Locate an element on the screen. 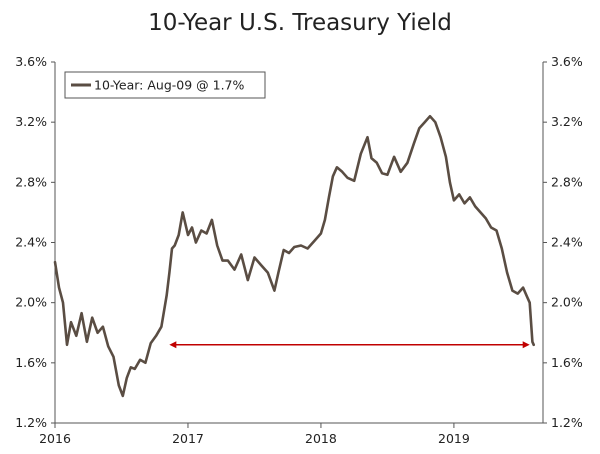 This screenshot has height=454, width=600. y-tick-label-right: 1.2% is located at coordinates (567, 422).